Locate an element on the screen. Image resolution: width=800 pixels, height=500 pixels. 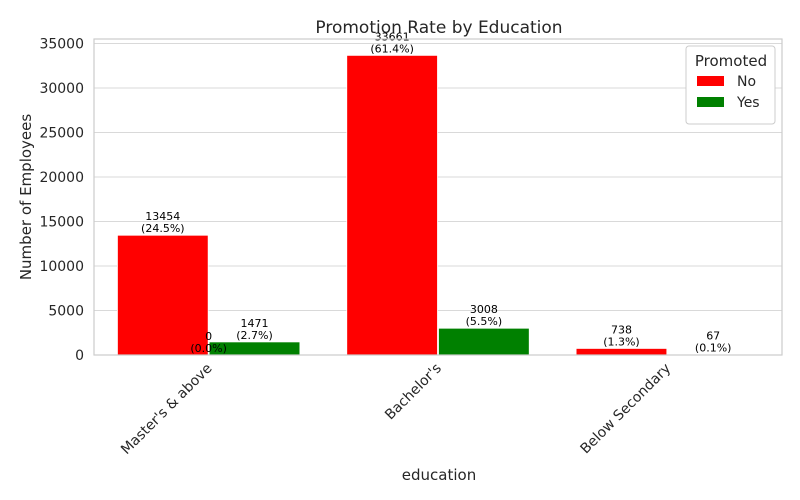
data-label-yes-below-secondary: 67 (0.1%) is located at coordinates (713, 341).